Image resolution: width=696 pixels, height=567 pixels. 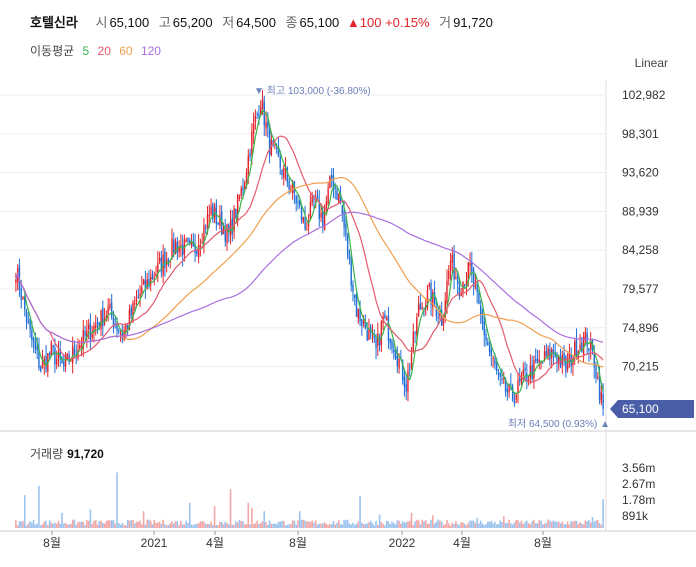 I want to click on ma-legend: 이동평균 5 20 60 120, so click(x=98, y=50).